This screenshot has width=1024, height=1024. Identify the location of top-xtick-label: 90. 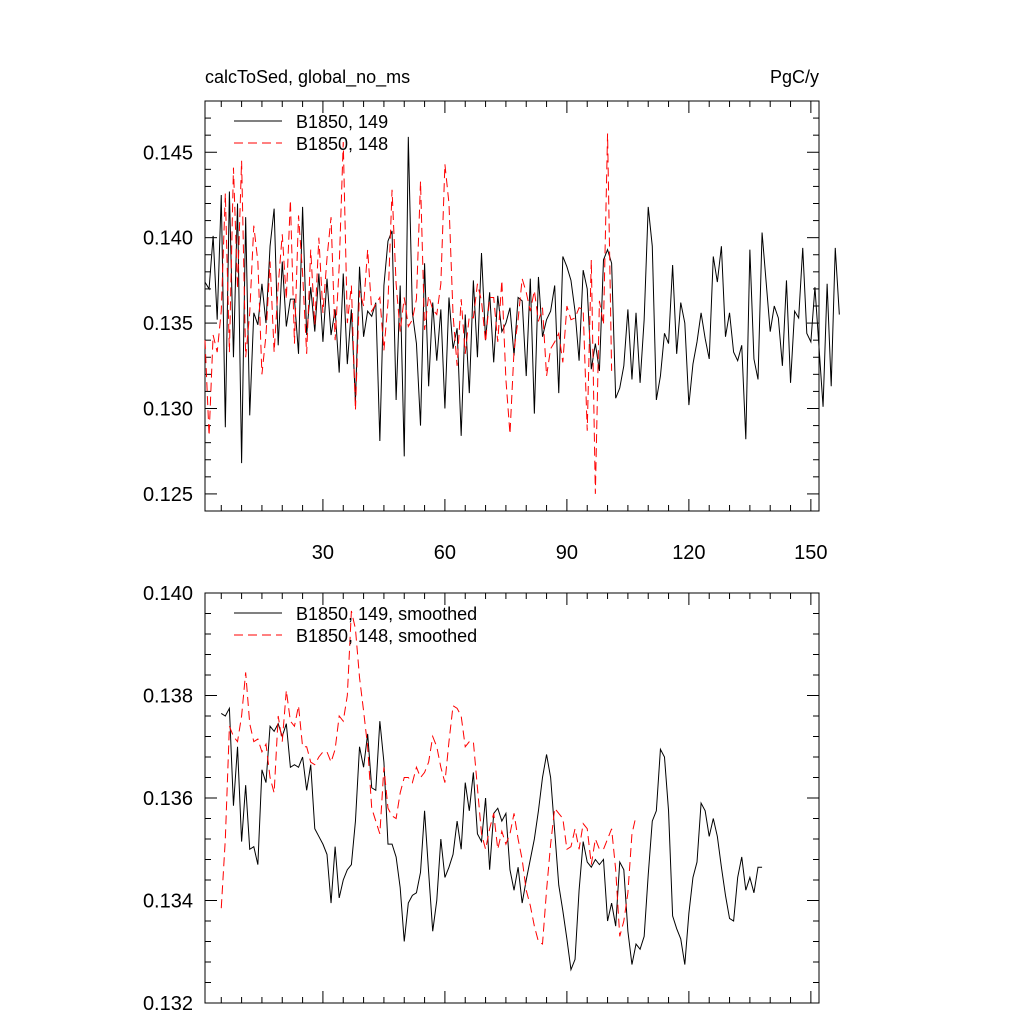
(567, 553).